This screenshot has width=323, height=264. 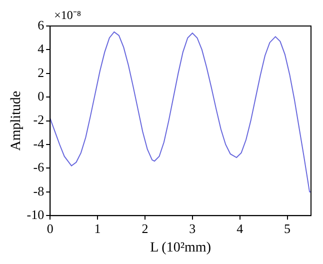 What do you see at coordinates (287, 228) in the screenshot?
I see `x-tick-label: 5` at bounding box center [287, 228].